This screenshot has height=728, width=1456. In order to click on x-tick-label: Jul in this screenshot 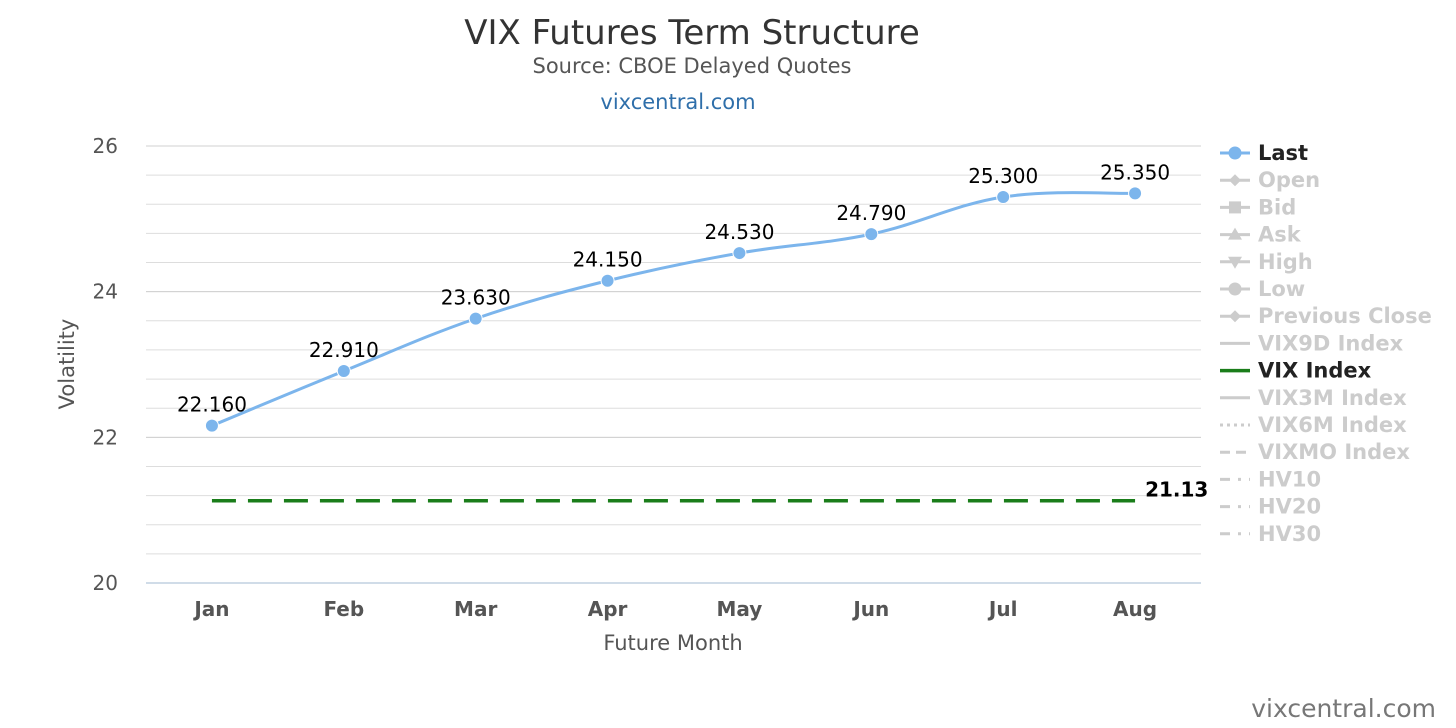, I will do `click(1002, 609)`.